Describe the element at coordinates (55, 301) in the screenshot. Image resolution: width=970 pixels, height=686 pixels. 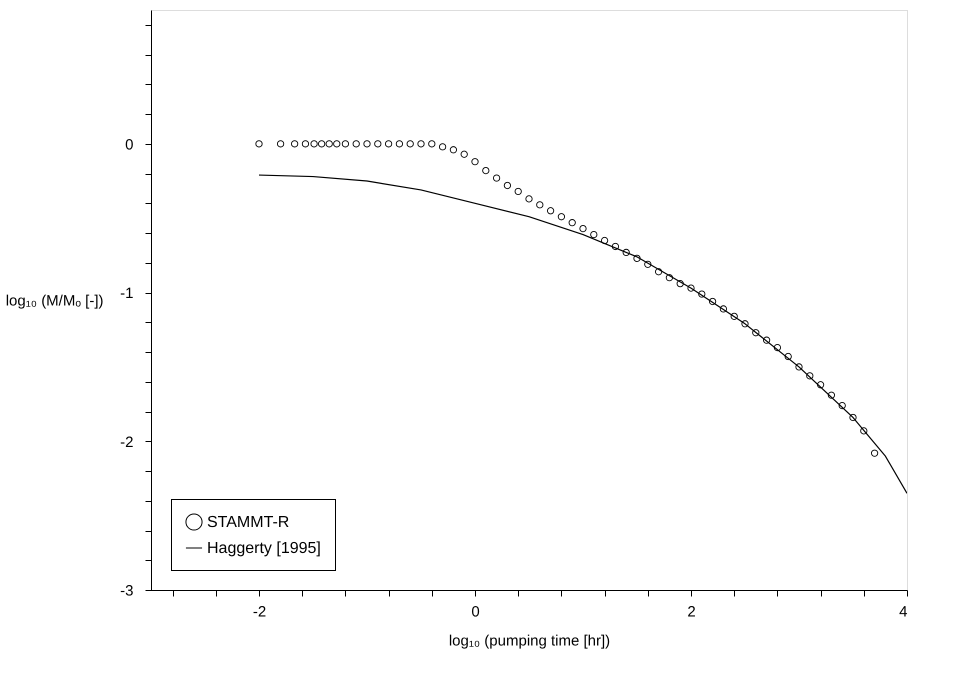
I see `y-axis-title: log₁₀ (M/Mₒ [-])` at that location.